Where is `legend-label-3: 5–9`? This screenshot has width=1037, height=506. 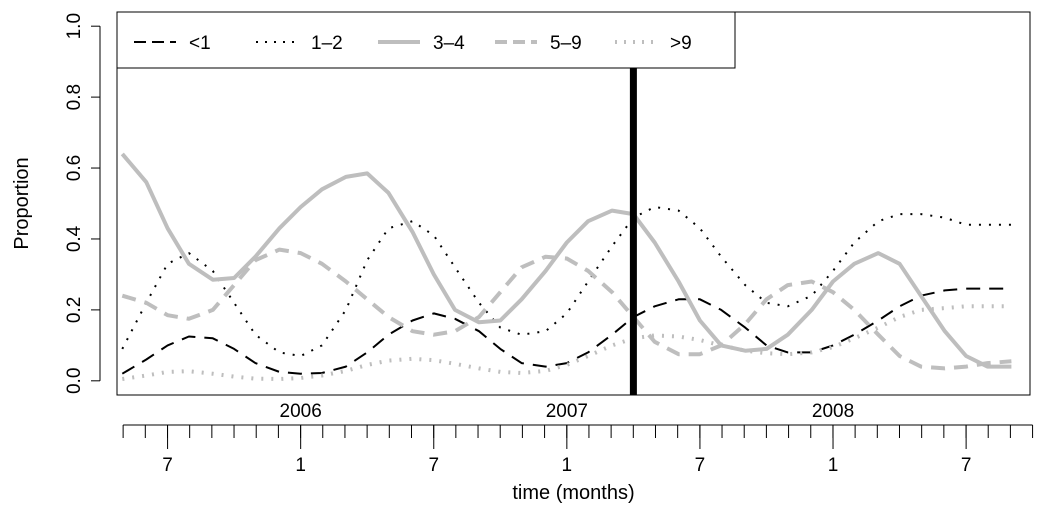
legend-label-3: 5–9 is located at coordinates (566, 43).